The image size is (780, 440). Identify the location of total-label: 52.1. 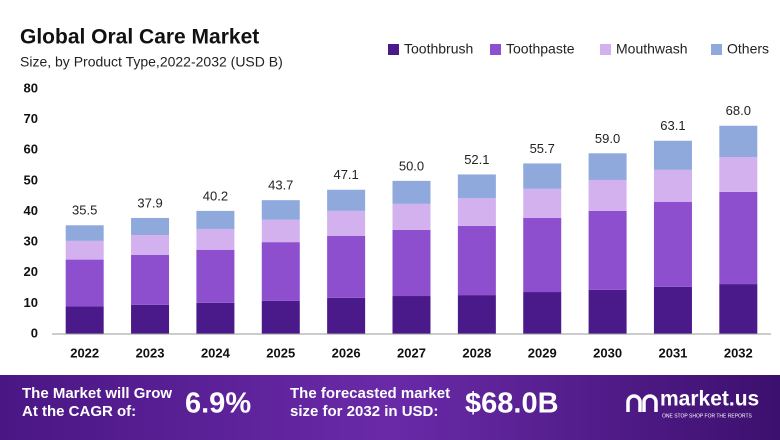
(476, 159).